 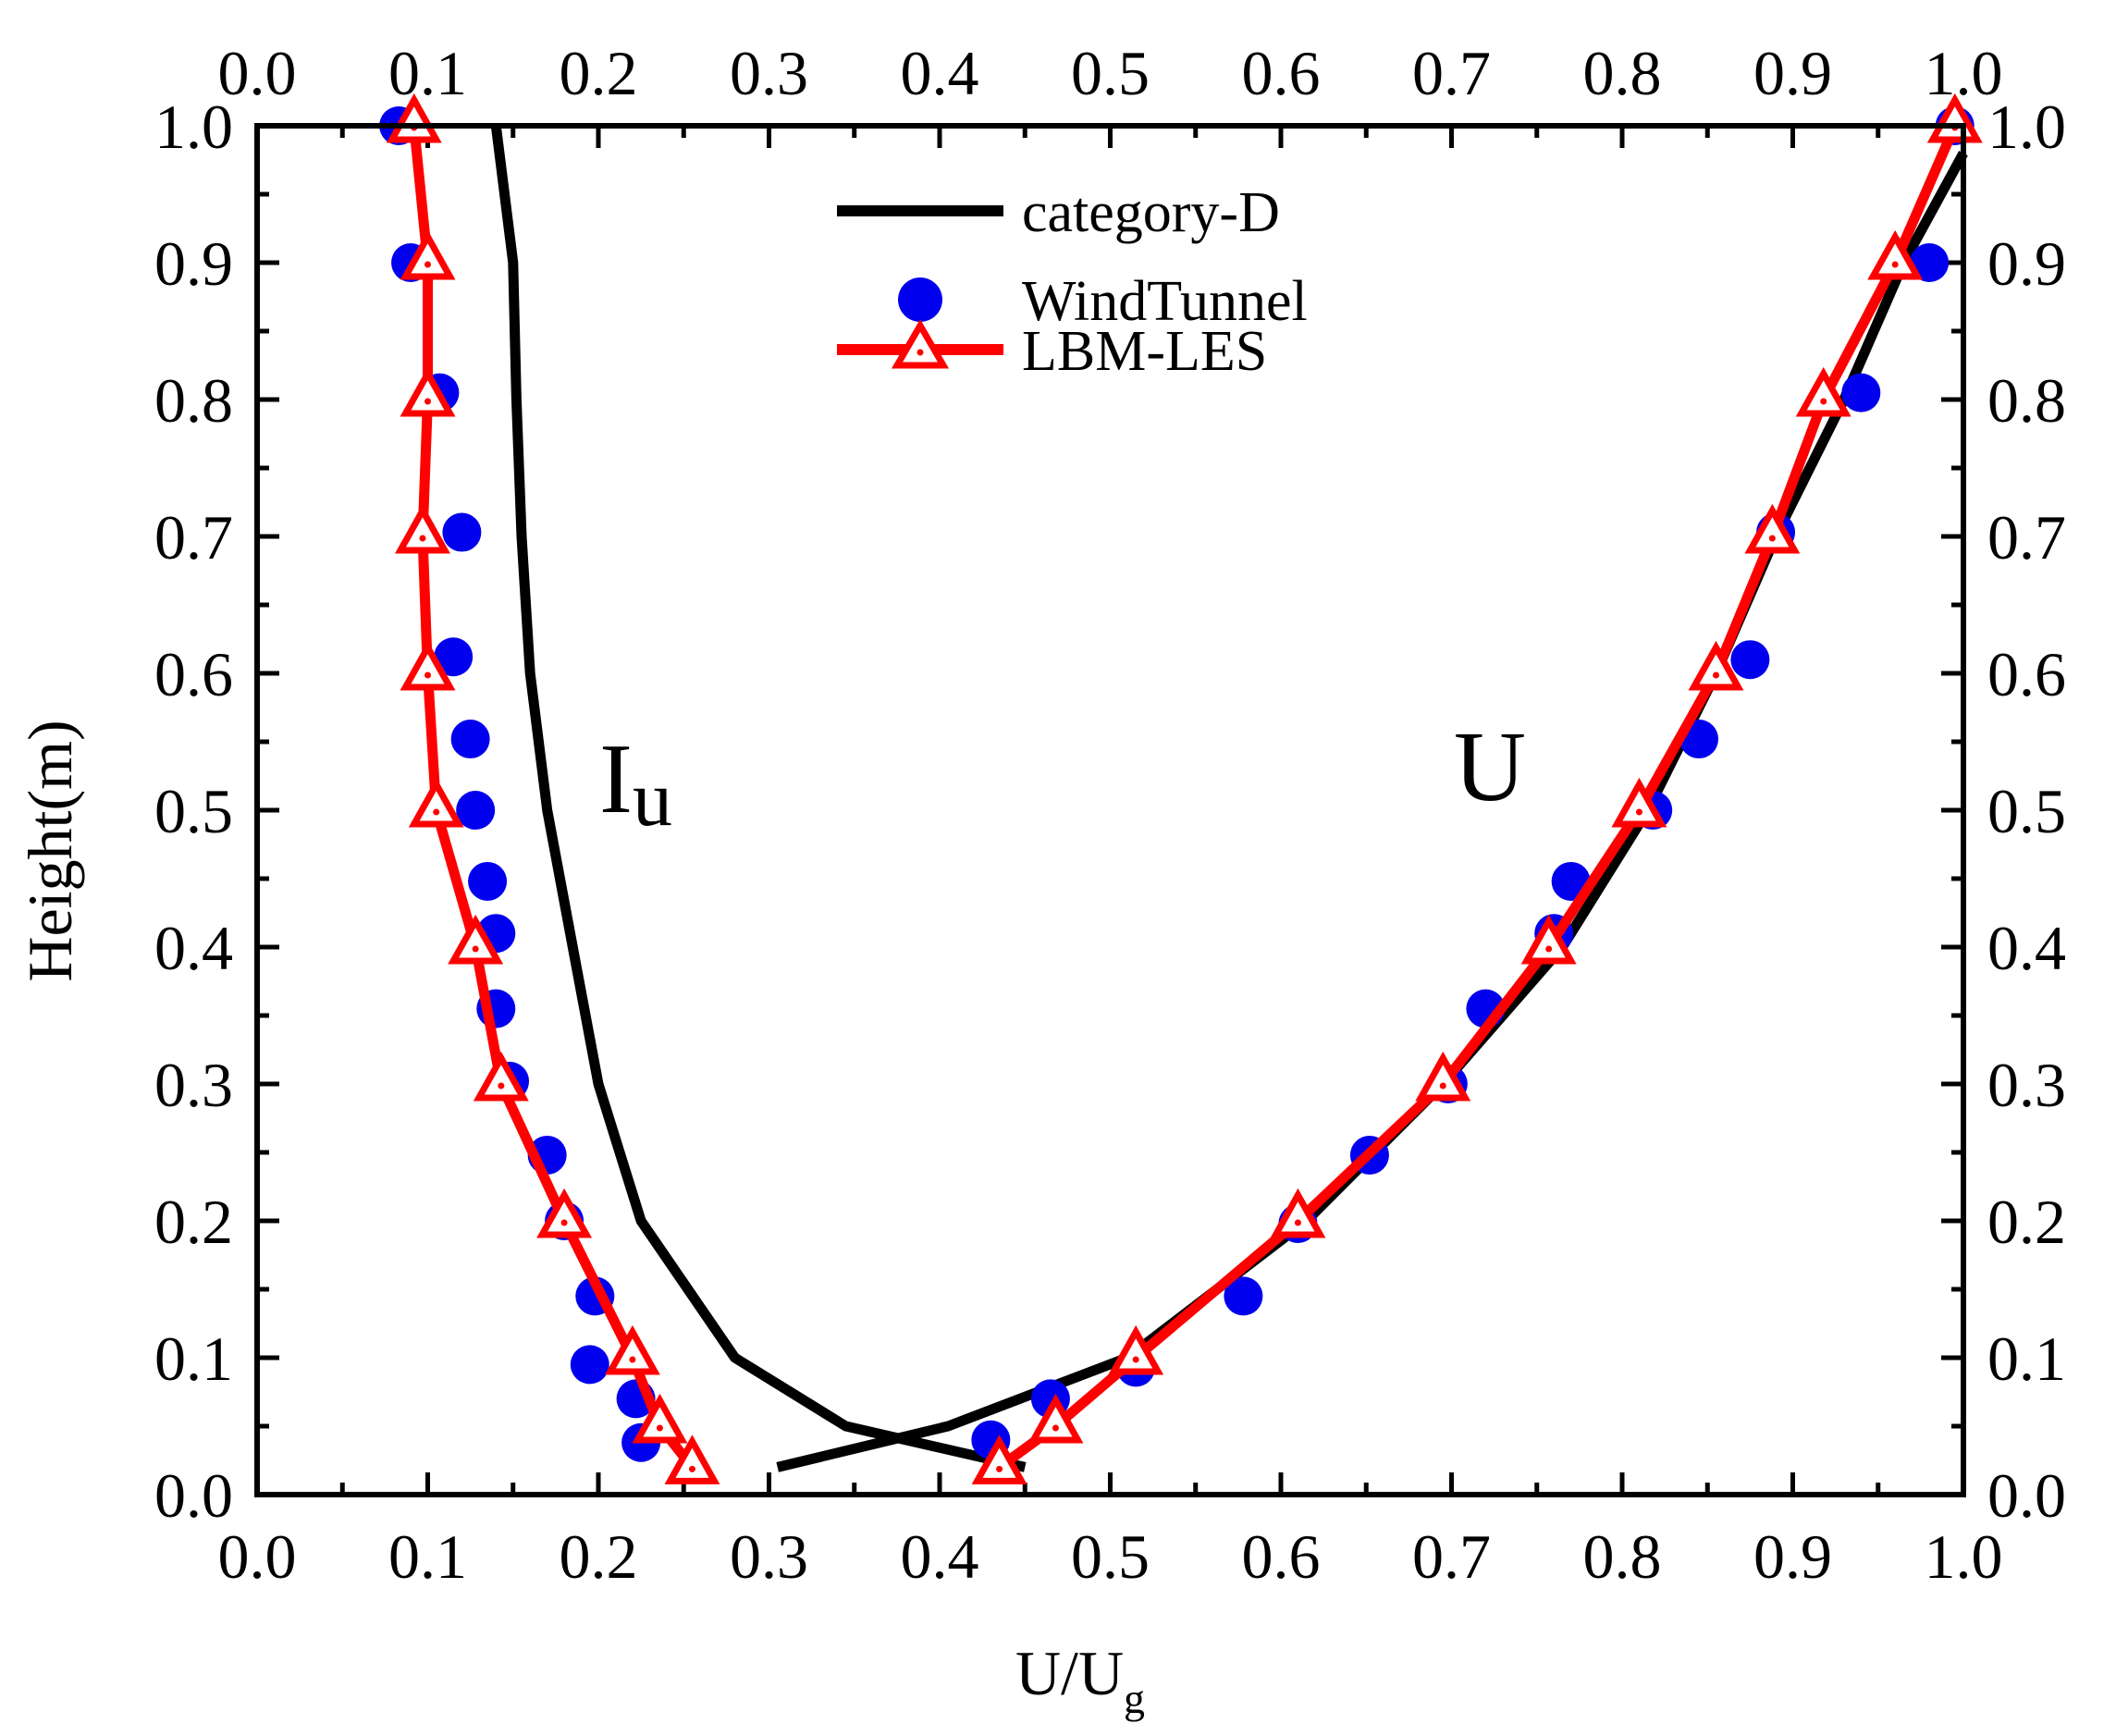 What do you see at coordinates (1964, 1556) in the screenshot?
I see `x-tick-label-bottom: 1.0` at bounding box center [1964, 1556].